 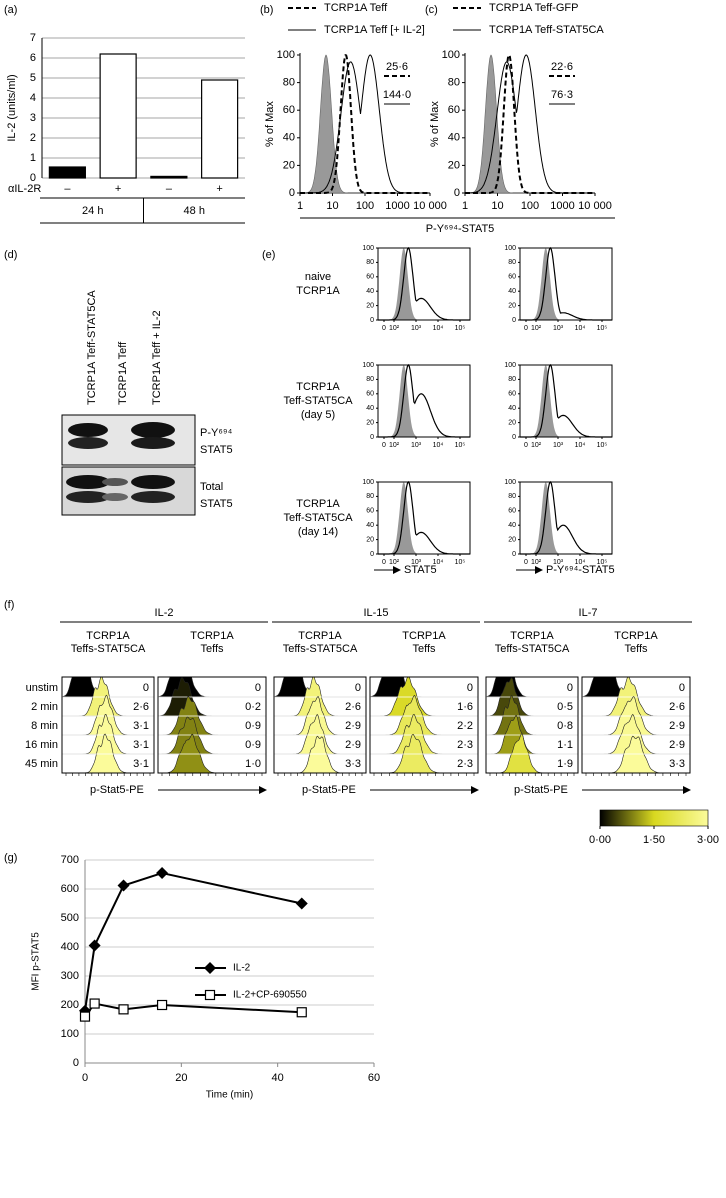 I want to click on blot, so click(x=128, y=491).